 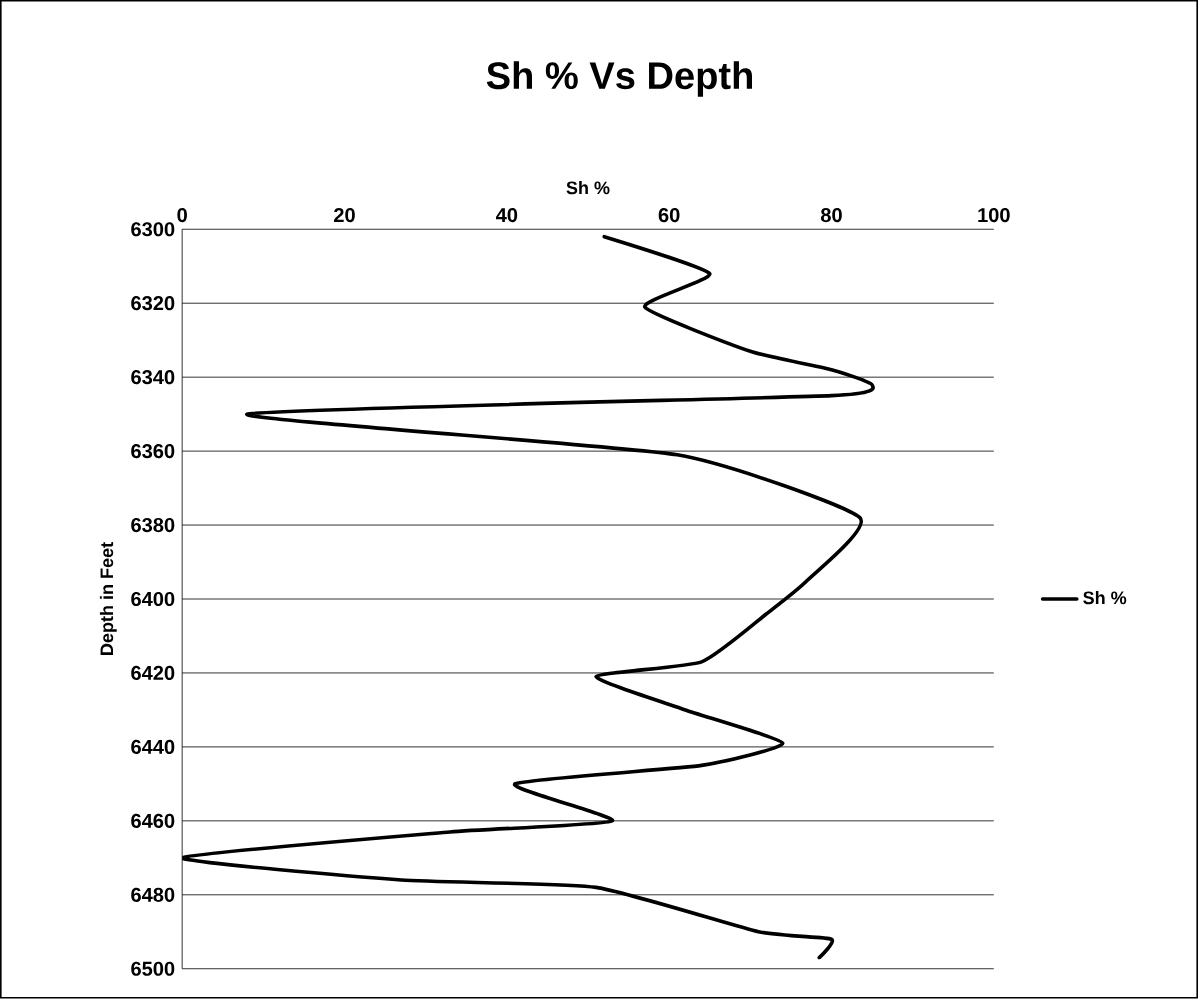 I want to click on y-axis-title: Depth in Feet, so click(x=108, y=599).